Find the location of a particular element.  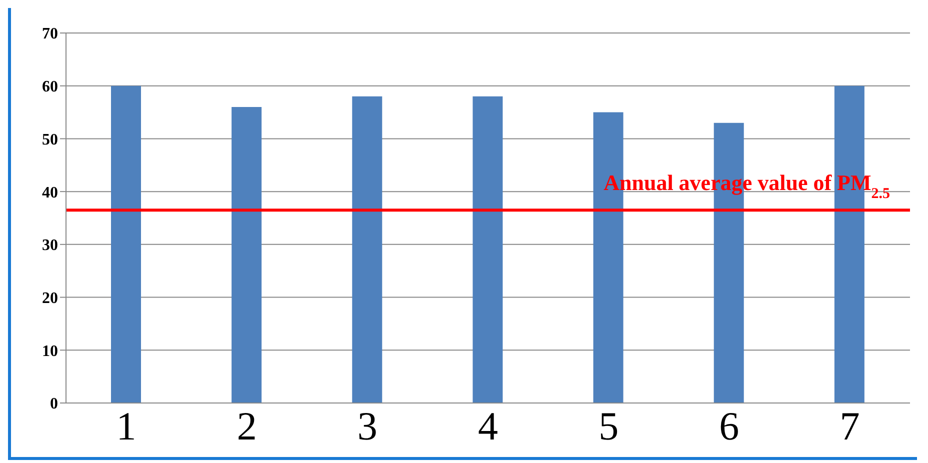

x-tick-label: 3 is located at coordinates (367, 425).